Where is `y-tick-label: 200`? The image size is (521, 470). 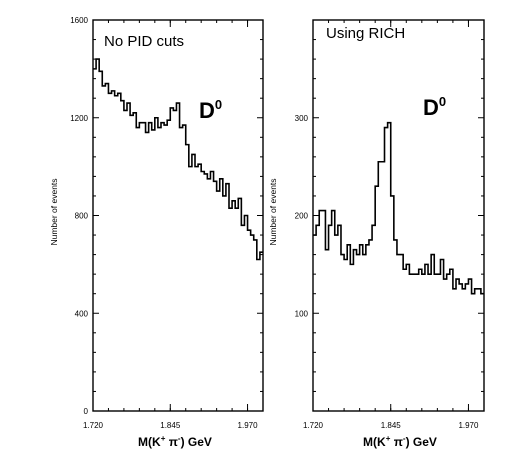 y-tick-label: 200 is located at coordinates (302, 216).